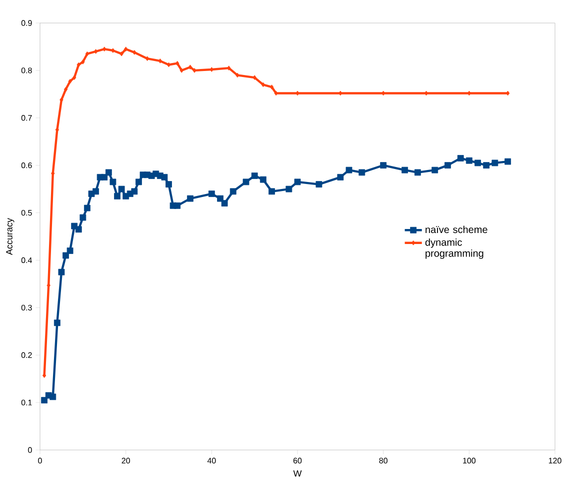  Describe the element at coordinates (10, 236) in the screenshot. I see `y-axis-title: Accuracy` at that location.